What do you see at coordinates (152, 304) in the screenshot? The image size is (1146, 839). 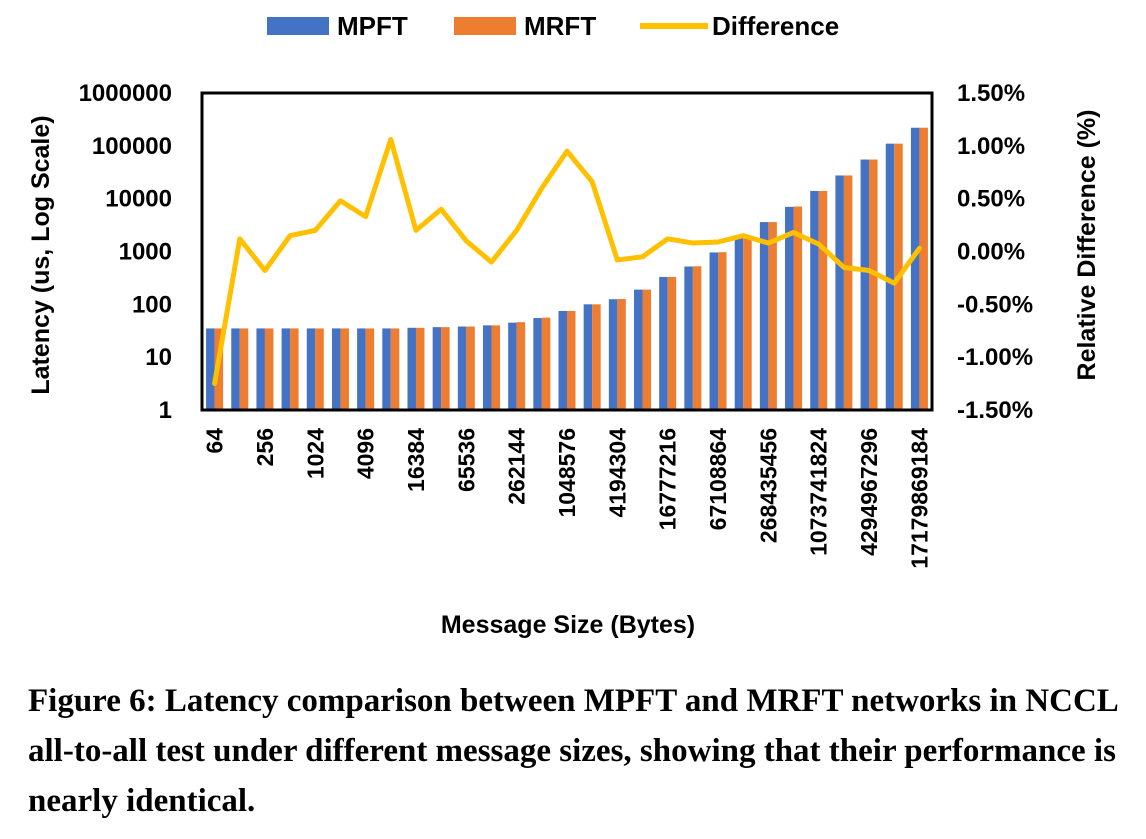 I see `y-tick-label-100: 100` at bounding box center [152, 304].